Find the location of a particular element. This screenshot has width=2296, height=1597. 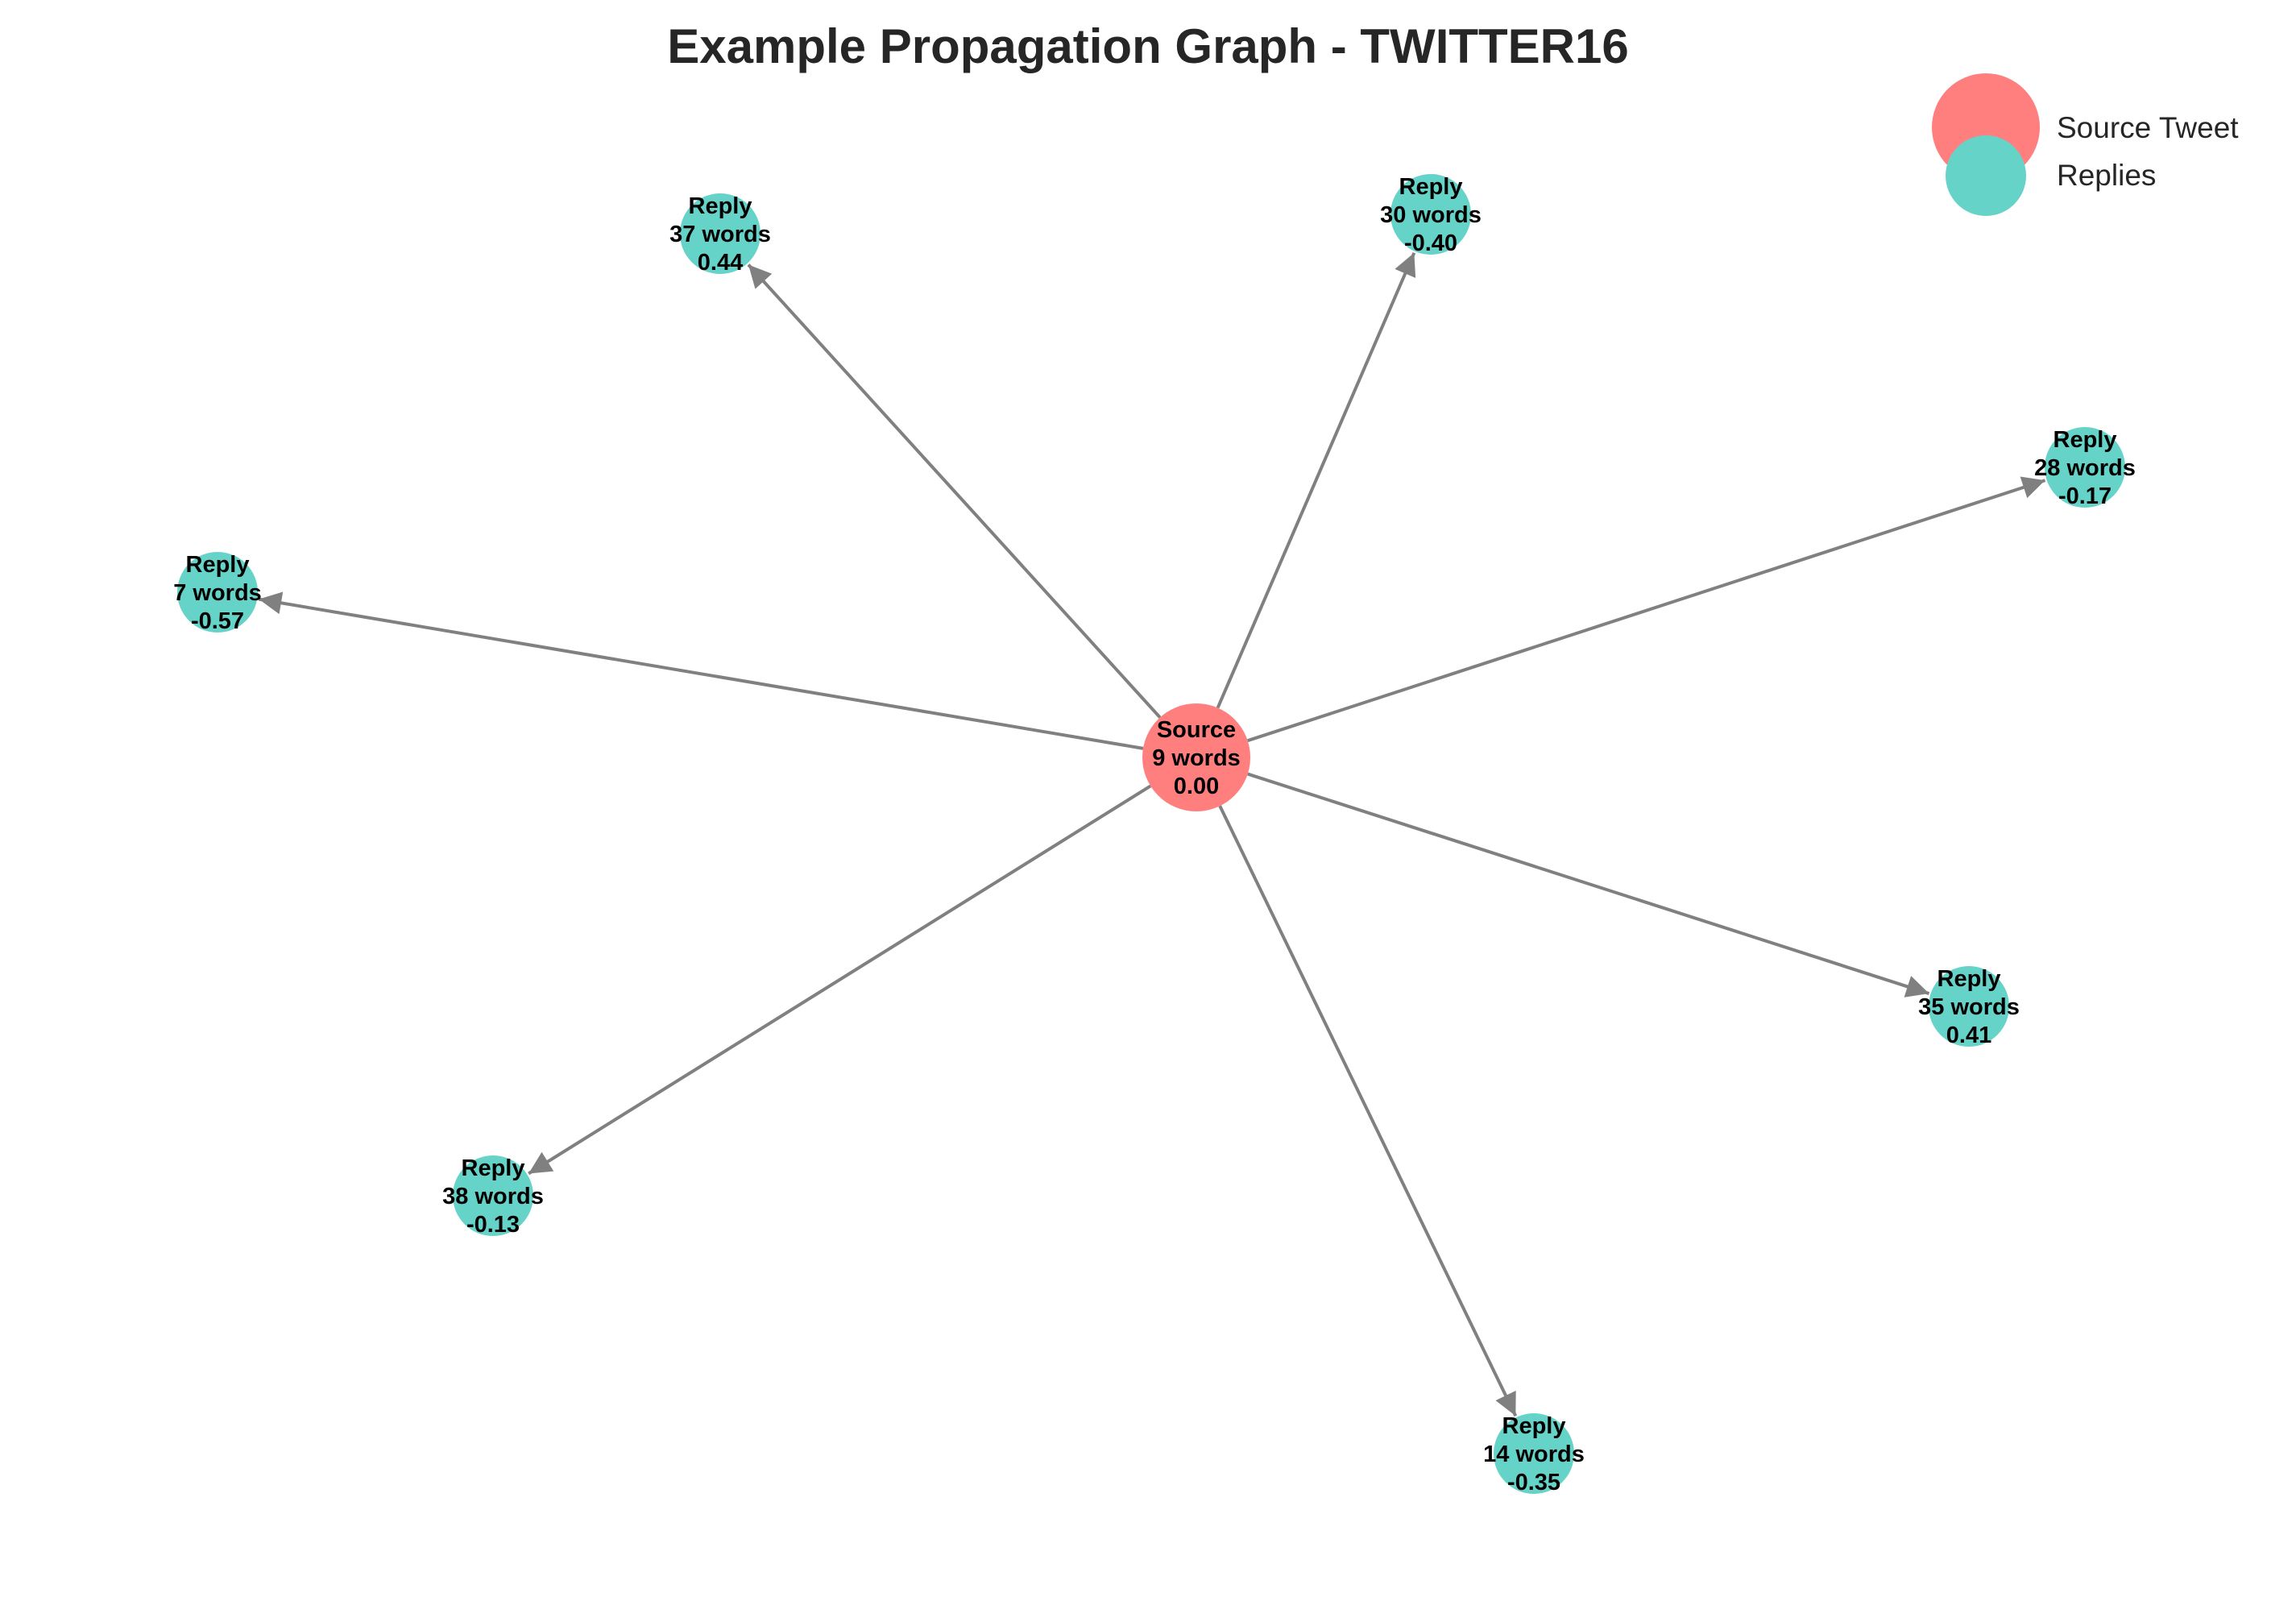

source-node-circle is located at coordinates (1196, 757).